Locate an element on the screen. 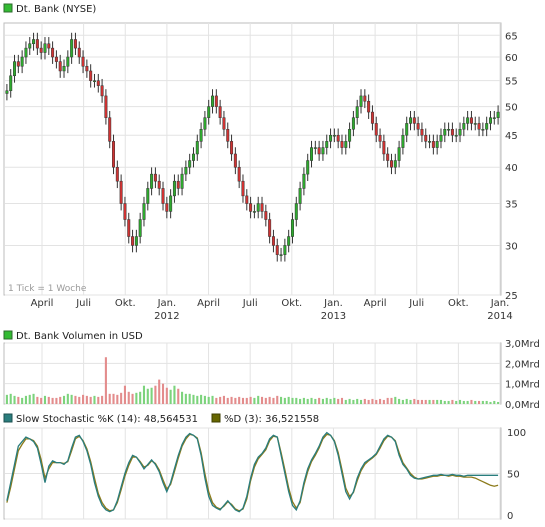 The height and width of the screenshot is (527, 545). price-y-tick-label: 45 is located at coordinates (511, 136).